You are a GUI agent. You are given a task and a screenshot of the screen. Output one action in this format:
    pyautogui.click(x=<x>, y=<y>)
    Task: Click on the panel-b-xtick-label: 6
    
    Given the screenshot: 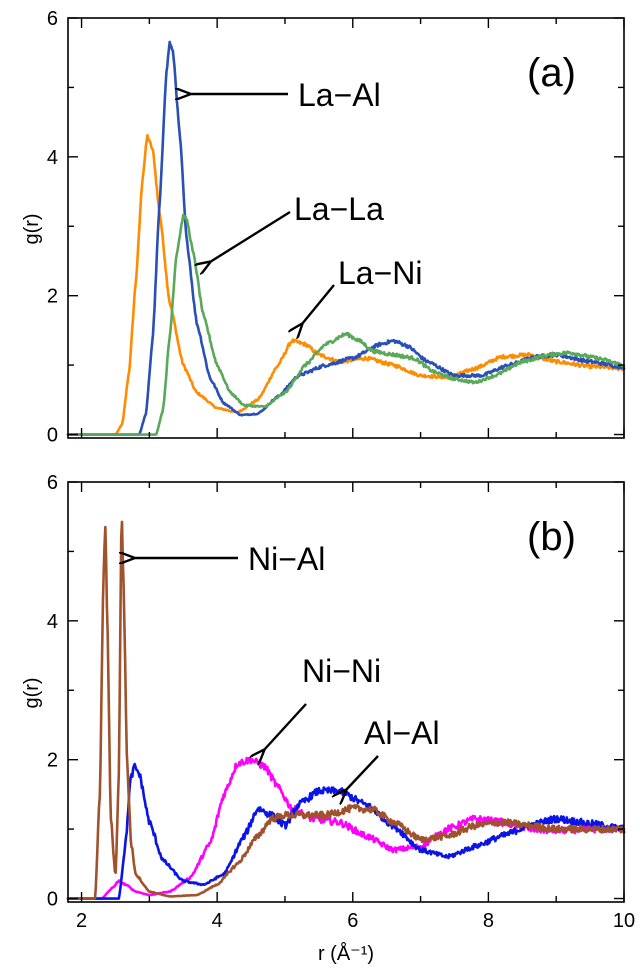 What is the action you would take?
    pyautogui.click(x=352, y=921)
    